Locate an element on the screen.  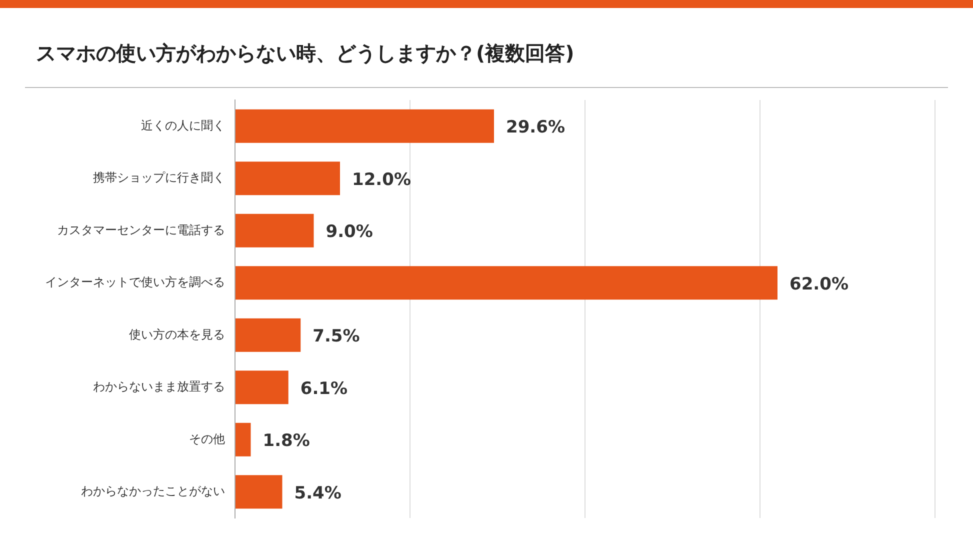
y-tick-label: インターネットで使い方を調べる is located at coordinates (135, 282).